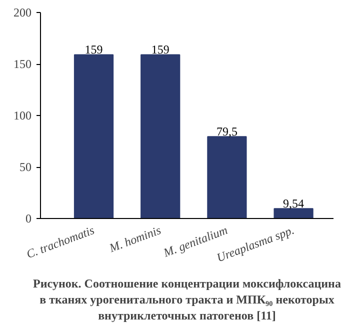 This screenshot has height=326, width=350. Describe the element at coordinates (135, 239) in the screenshot. I see `x-tick-label: M. hominis` at that location.